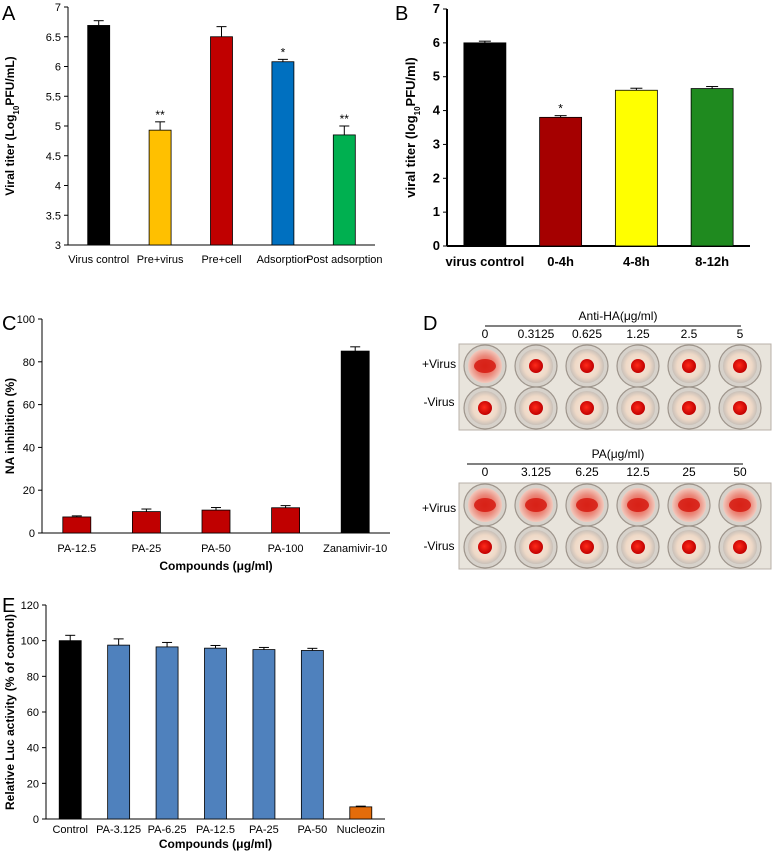 Image resolution: width=778 pixels, height=854 pixels. I want to click on anti-ha-concentration-label: 1.25, so click(638, 334).